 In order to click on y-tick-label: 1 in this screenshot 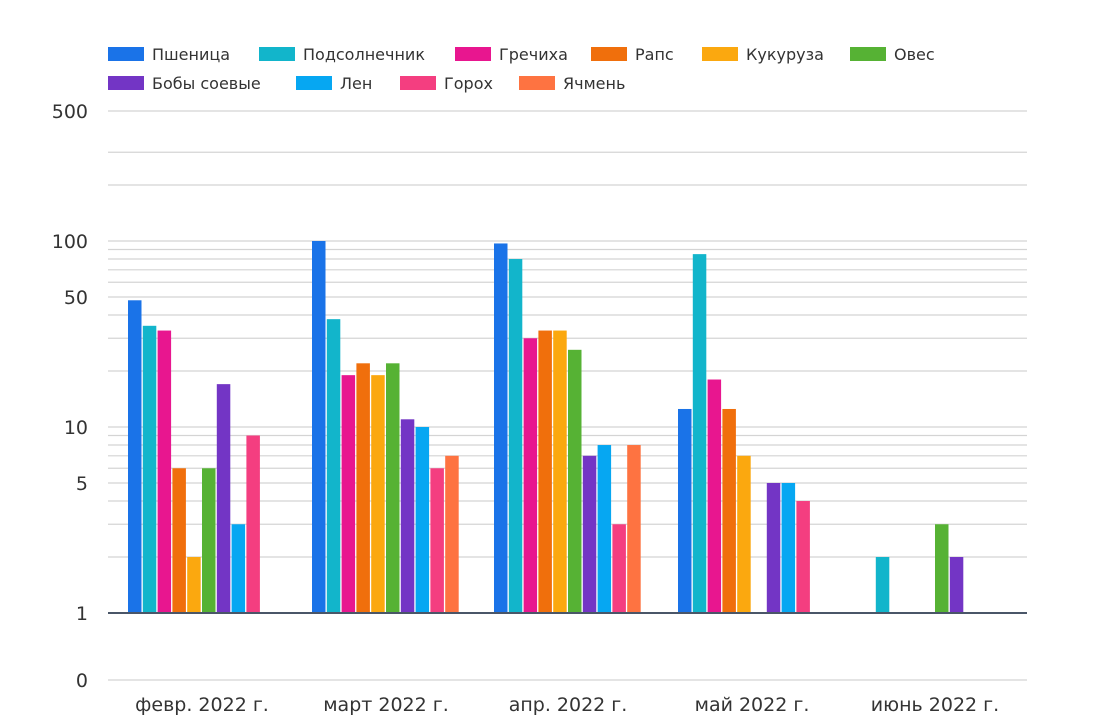, I will do `click(82, 614)`.